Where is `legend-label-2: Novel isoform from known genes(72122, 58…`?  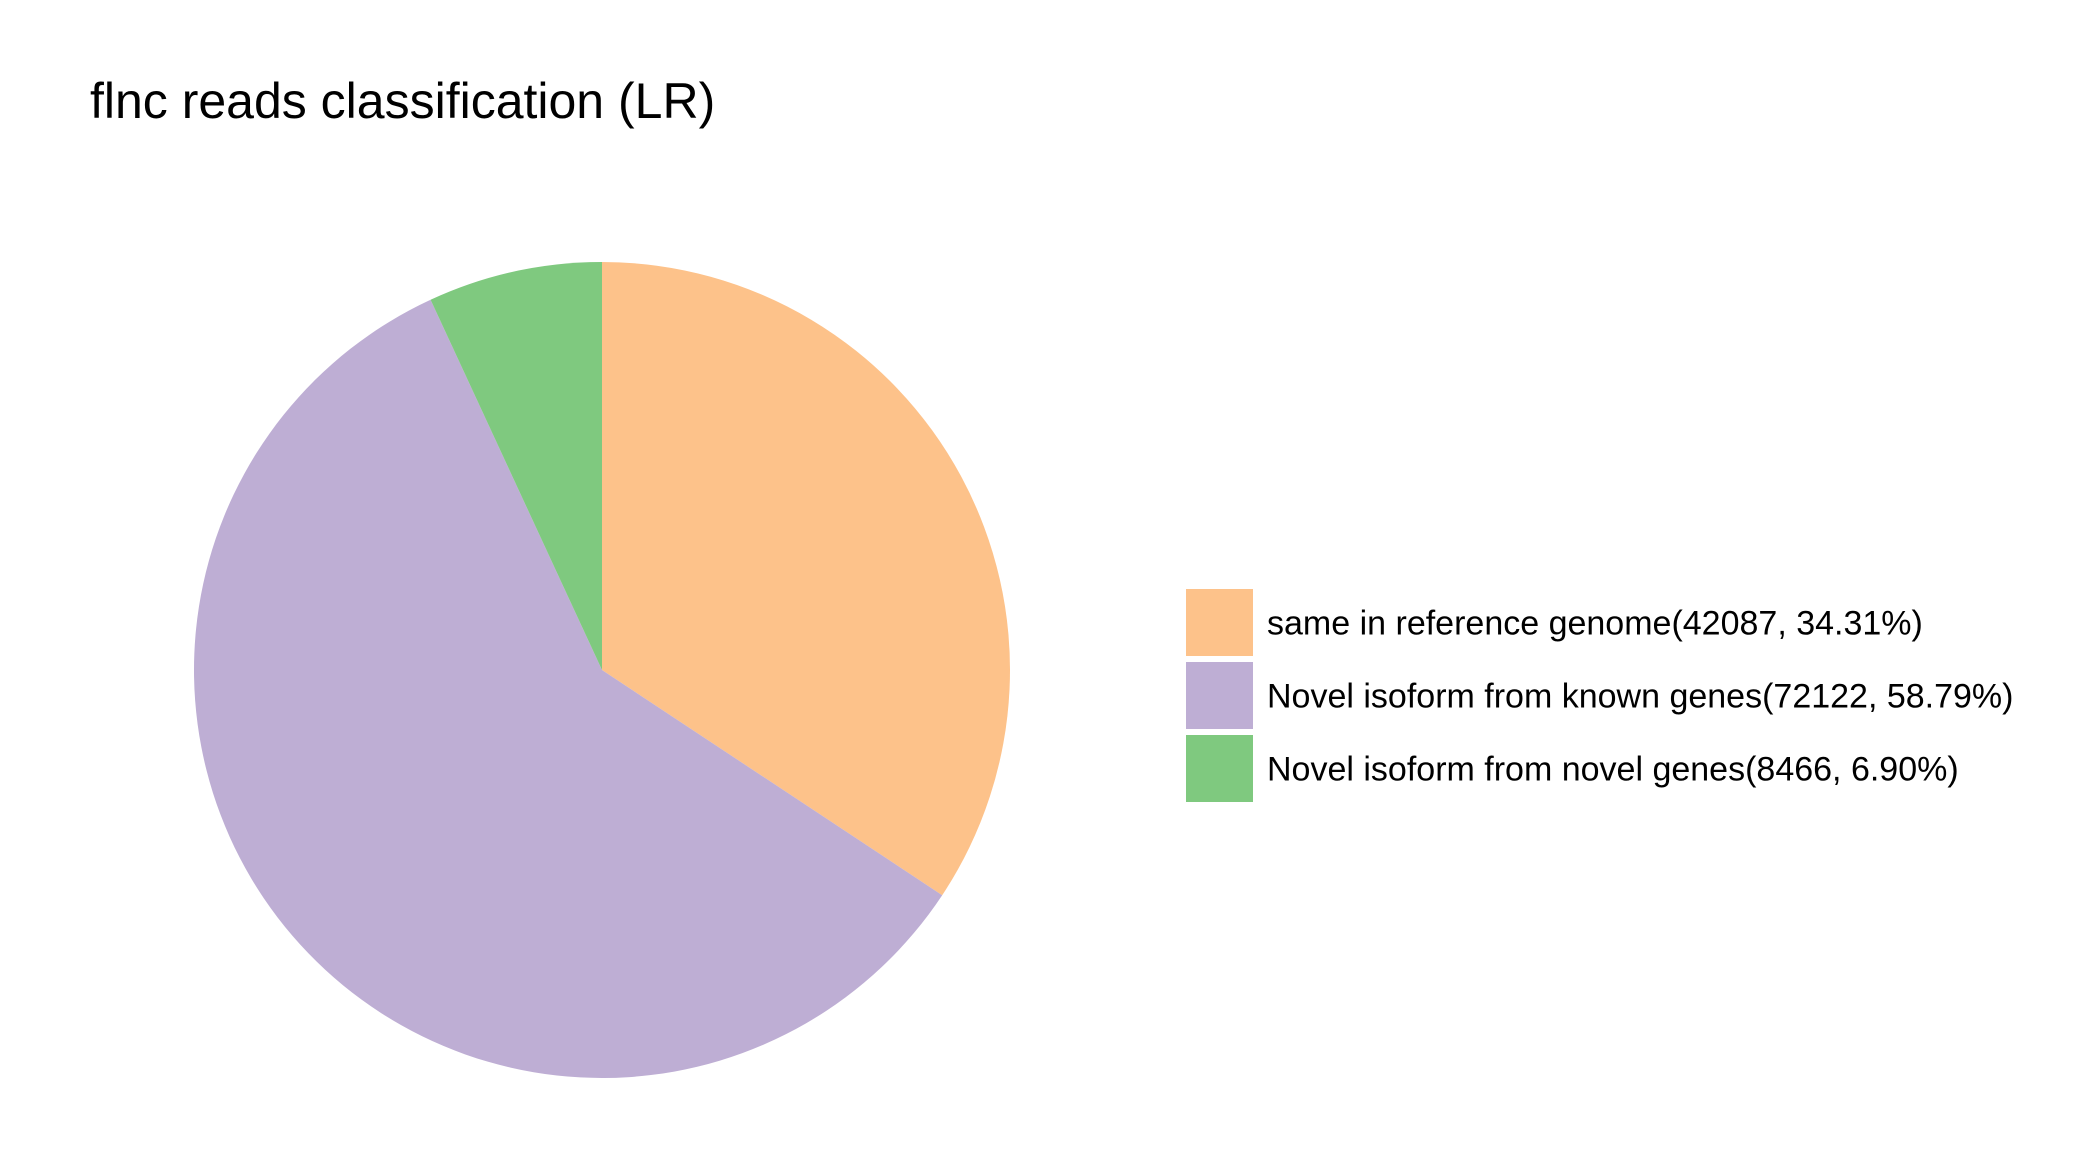 legend-label-2: Novel isoform from known genes(72122, 58… is located at coordinates (1640, 697).